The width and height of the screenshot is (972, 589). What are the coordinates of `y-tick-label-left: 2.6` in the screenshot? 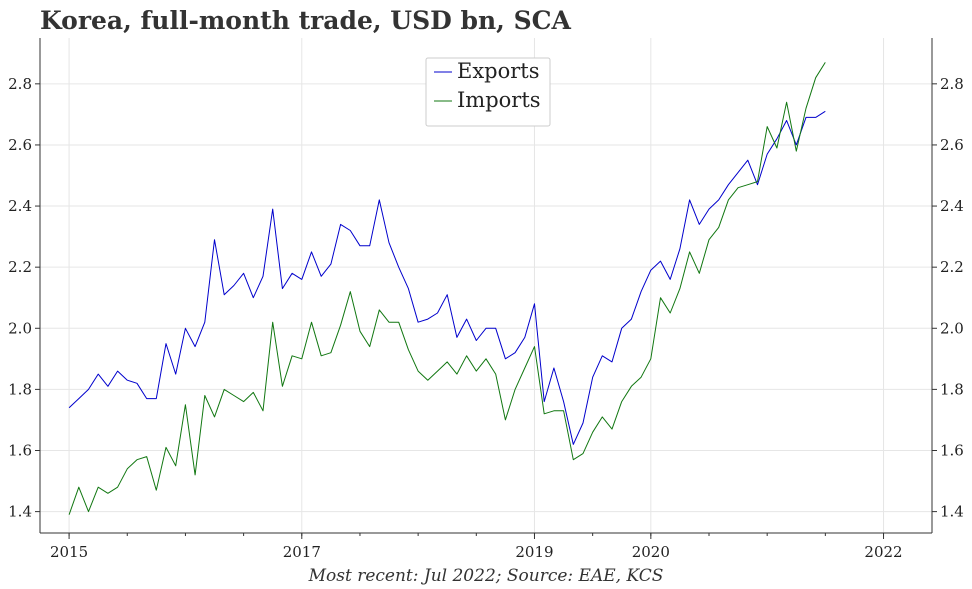 It's located at (20, 145).